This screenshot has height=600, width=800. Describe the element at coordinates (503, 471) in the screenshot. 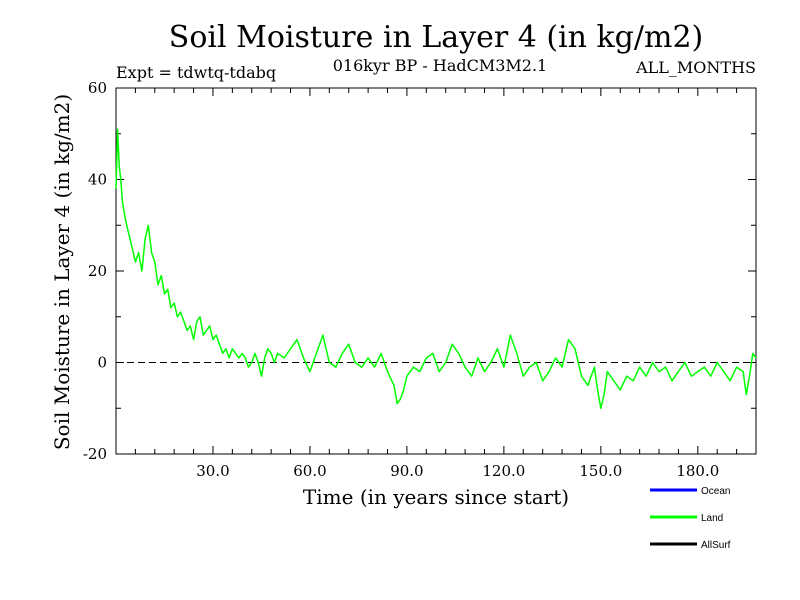

I see `x-tick-label: 120.0` at that location.